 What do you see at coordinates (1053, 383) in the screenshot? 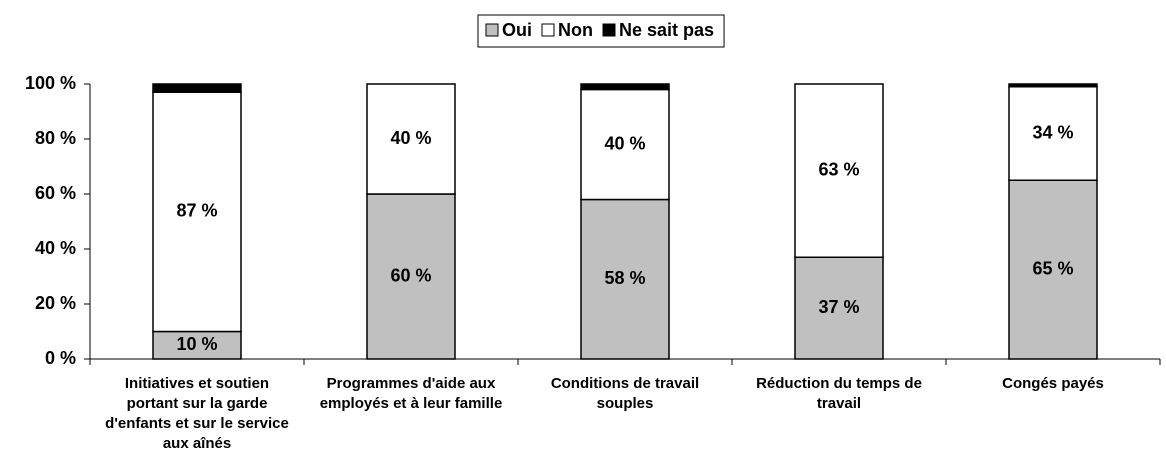
I see `x-tick-label: Congés payés` at bounding box center [1053, 383].